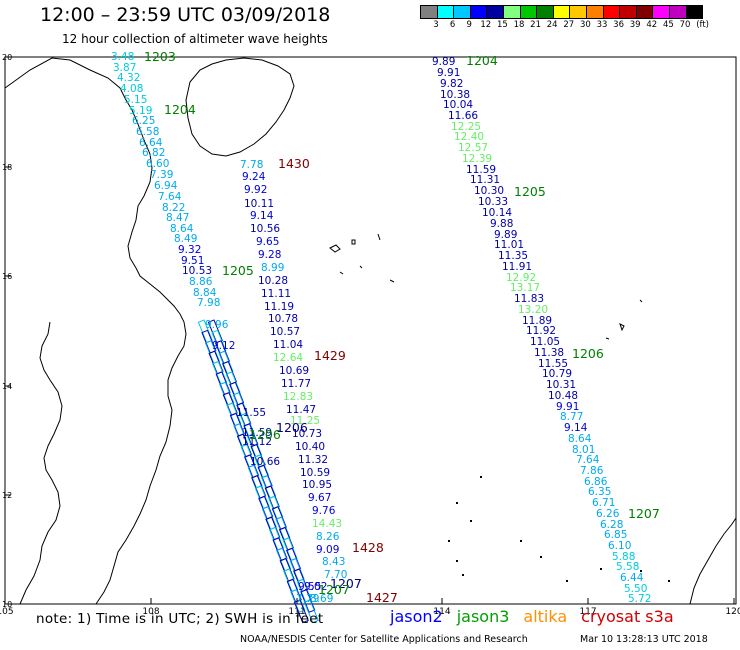 The image size is (740, 650). Describe the element at coordinates (333, 562) in the screenshot. I see `wave-height-value: 8.43` at that location.